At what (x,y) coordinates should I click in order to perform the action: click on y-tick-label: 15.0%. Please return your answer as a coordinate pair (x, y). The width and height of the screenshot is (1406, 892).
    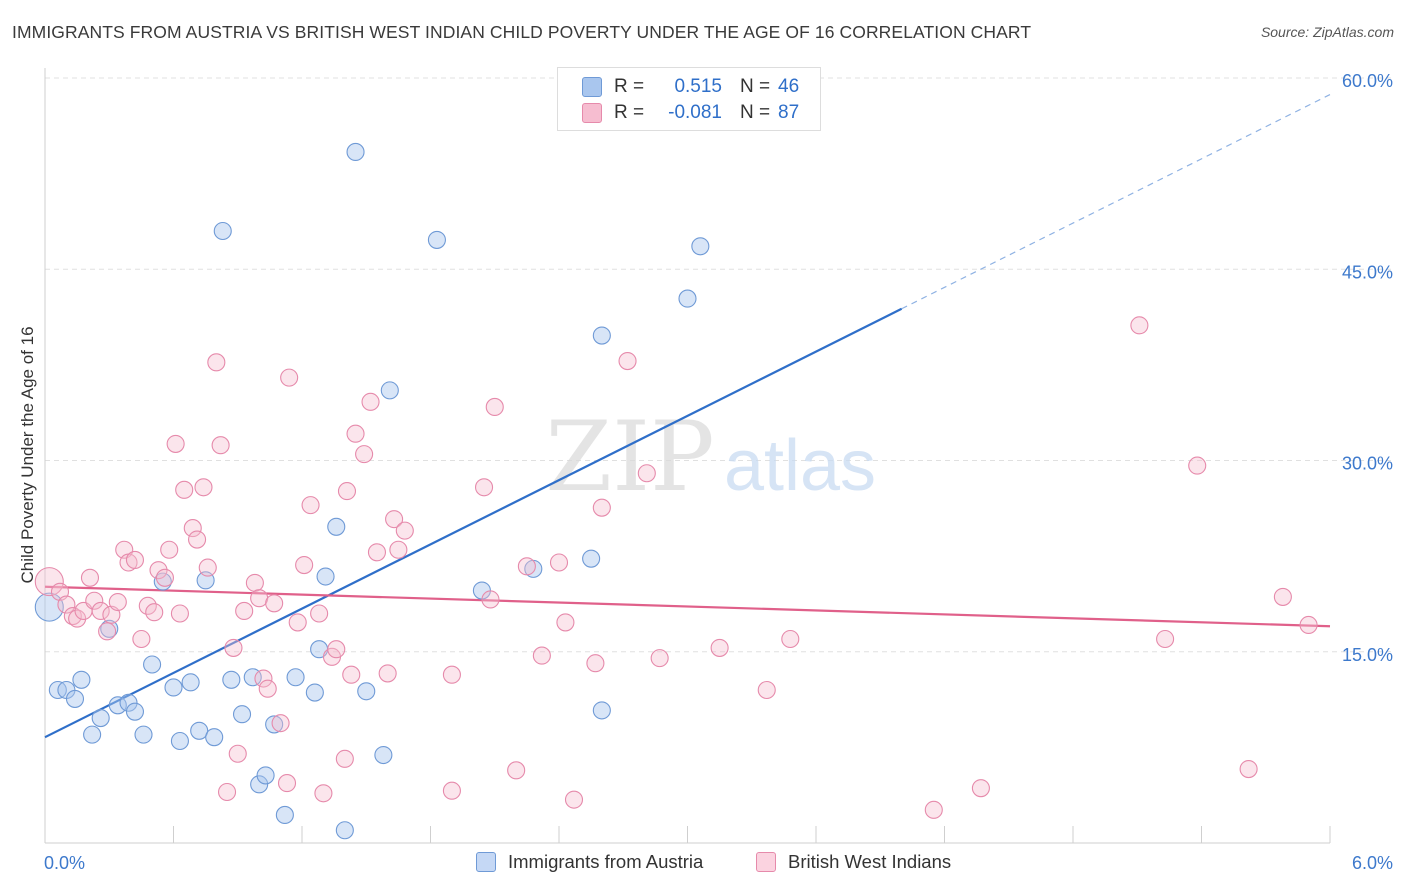
    Looking at the image, I should click on (1367, 655).